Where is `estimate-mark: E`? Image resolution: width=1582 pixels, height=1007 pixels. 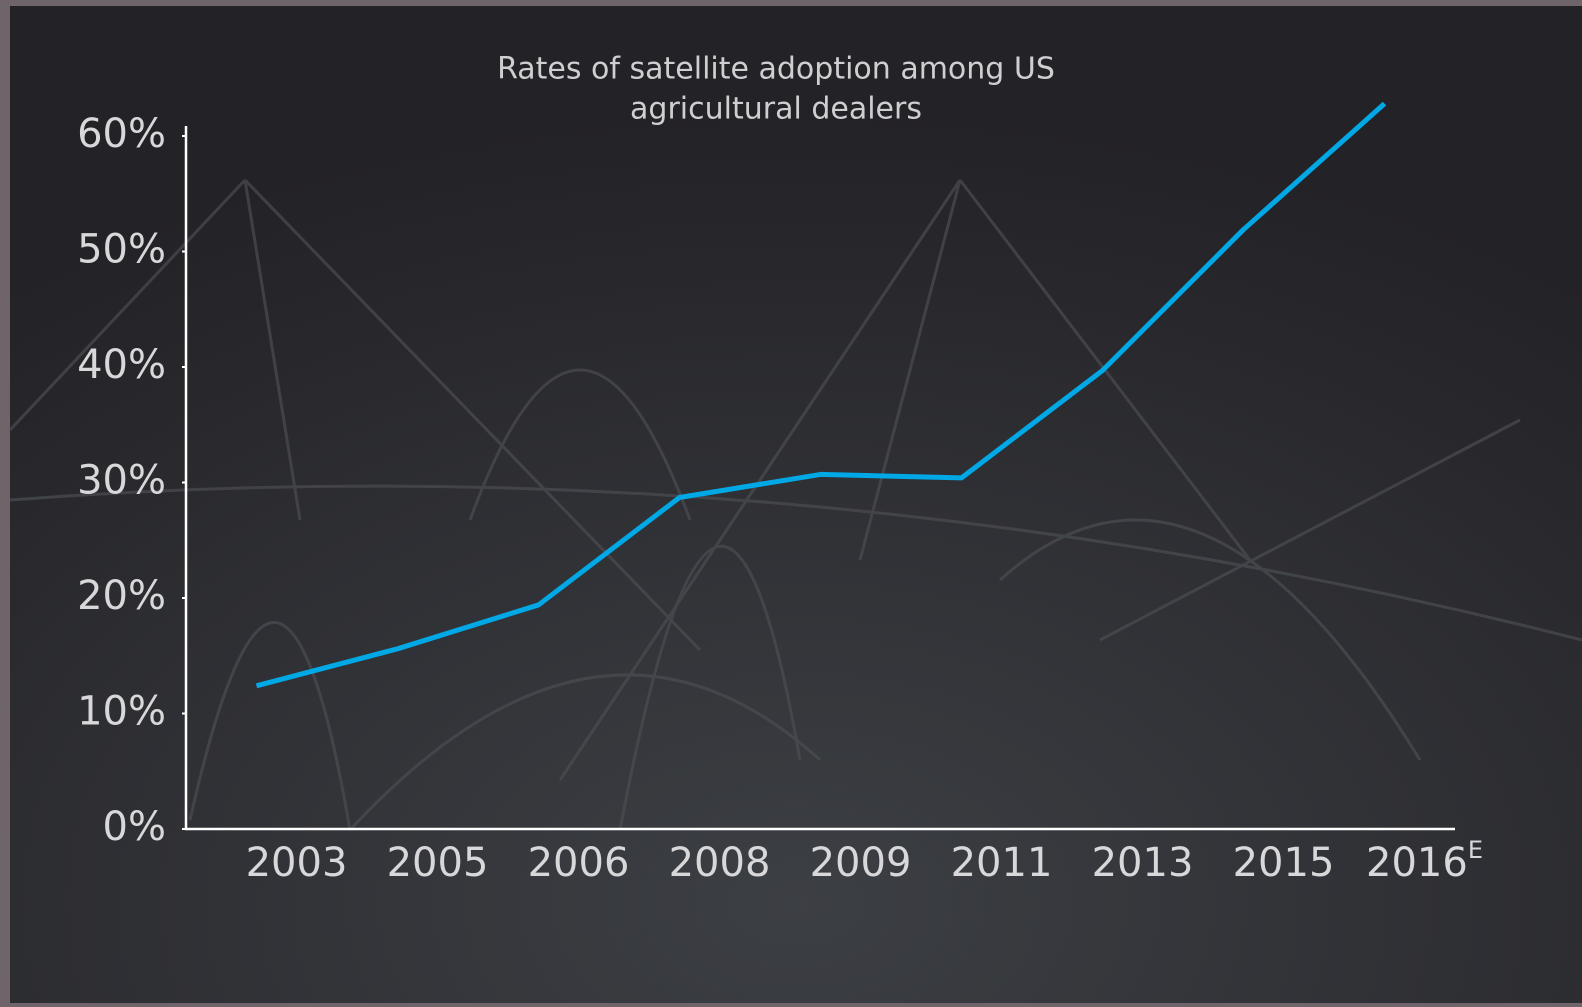
estimate-mark: E is located at coordinates (1475, 850).